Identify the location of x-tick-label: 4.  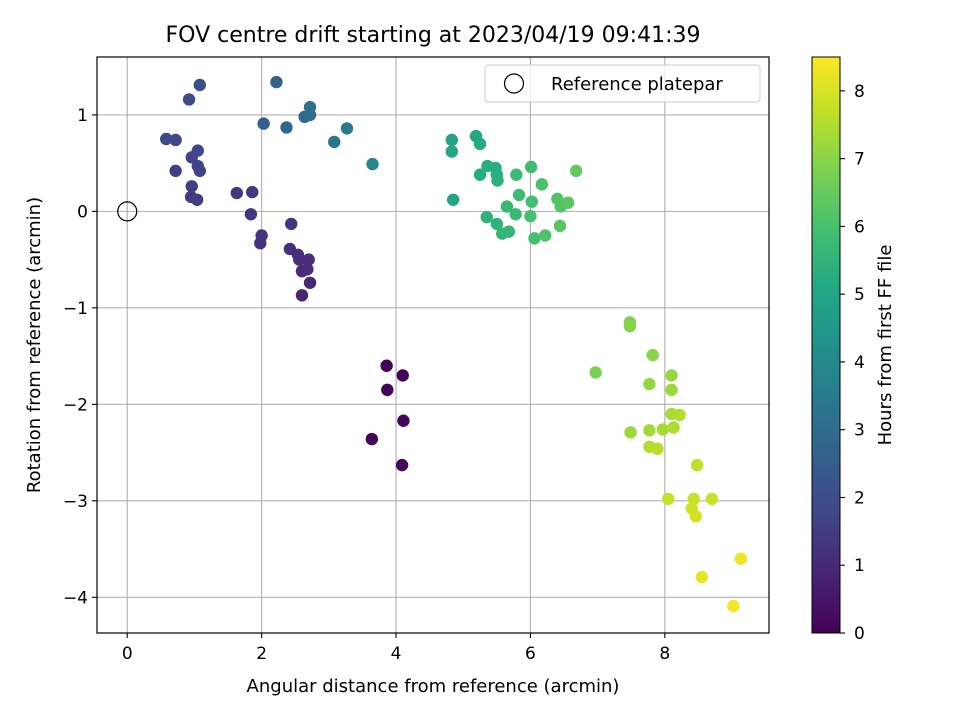
(396, 654).